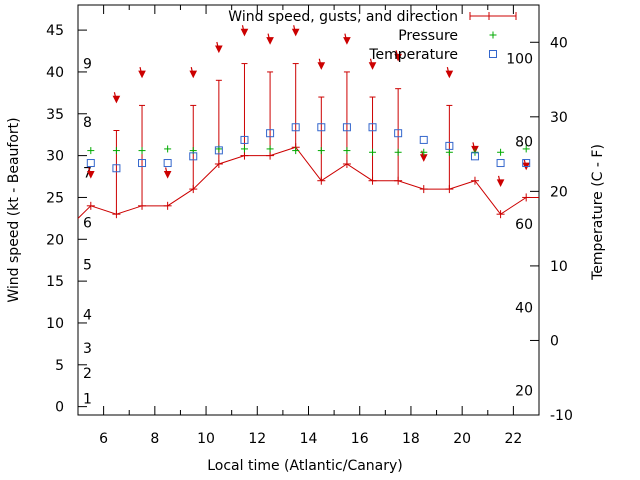  I want to click on x-tick-label: 16, so click(360, 439).